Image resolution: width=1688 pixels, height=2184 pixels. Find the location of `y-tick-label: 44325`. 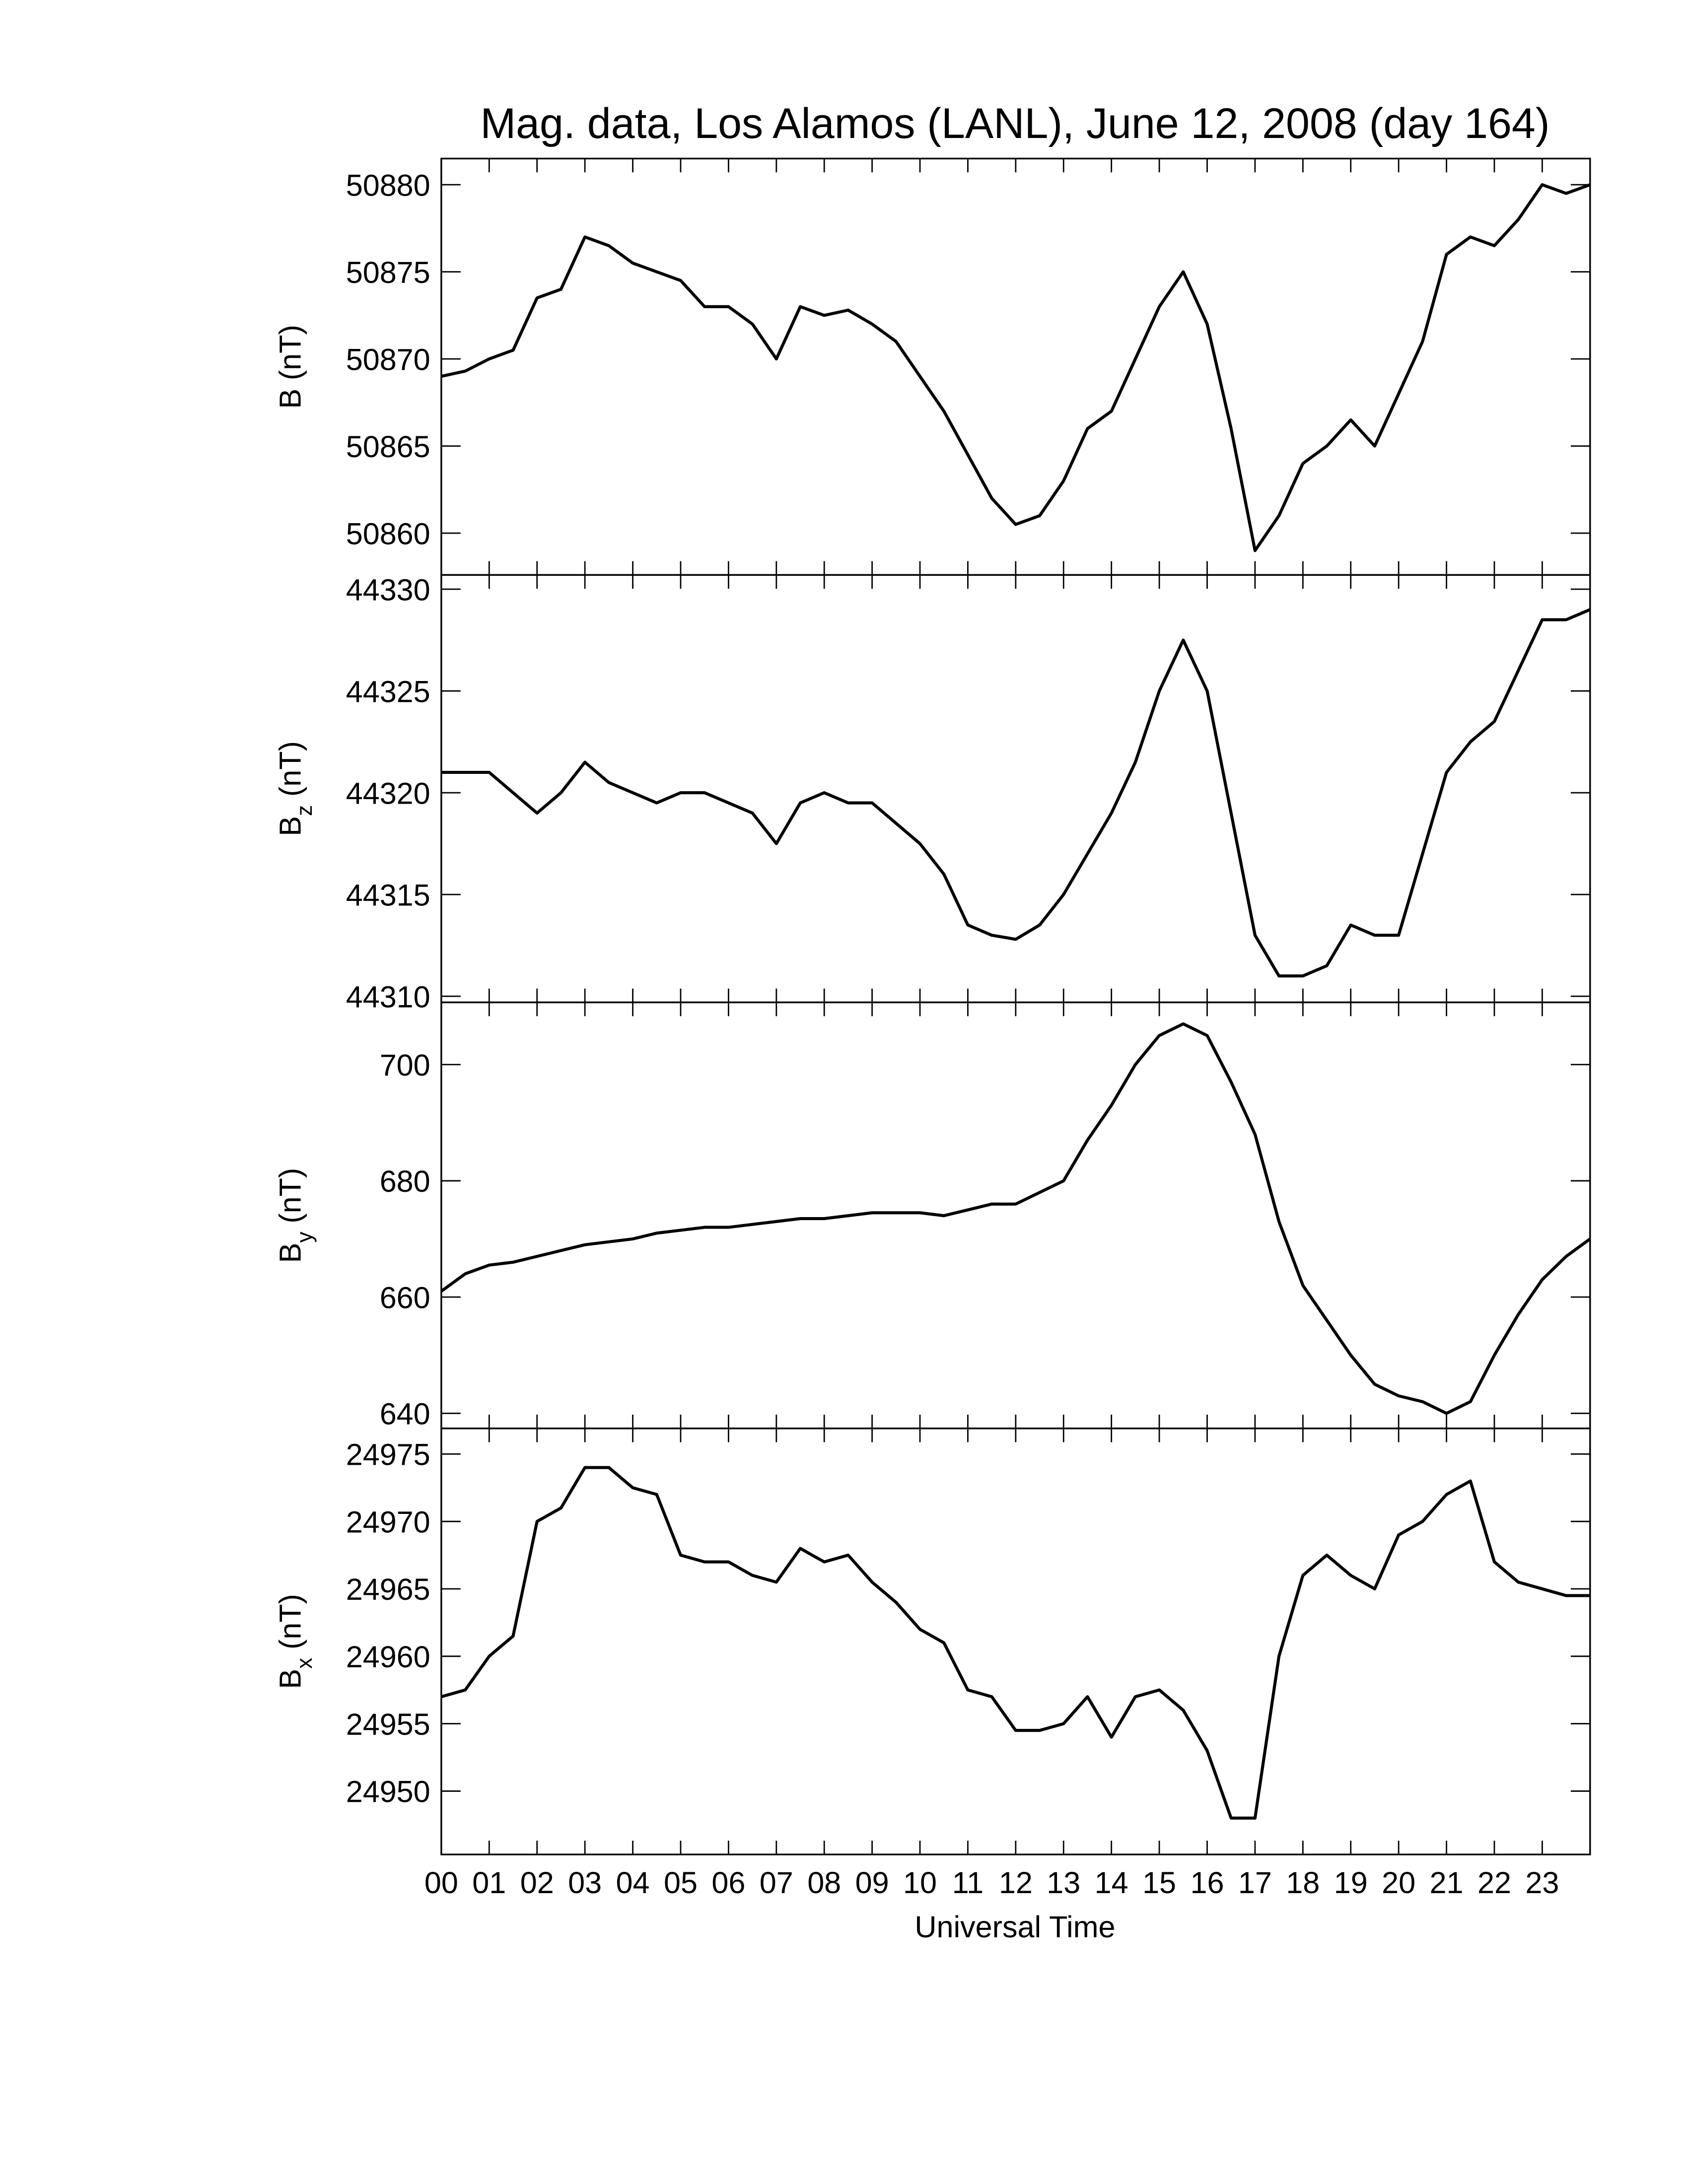

y-tick-label: 44325 is located at coordinates (388, 691).